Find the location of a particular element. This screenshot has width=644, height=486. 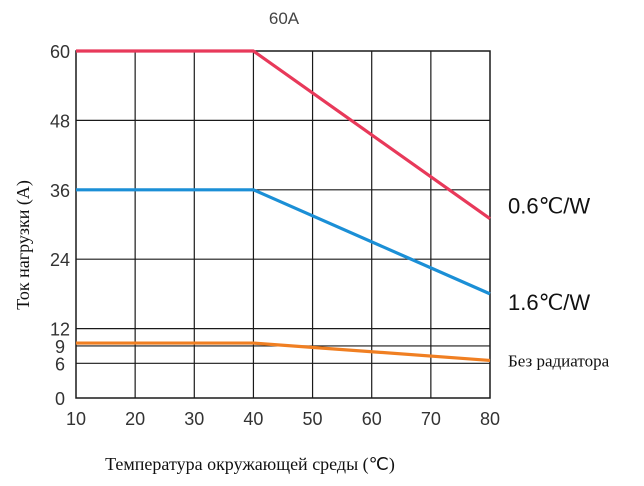

series-label: 0.6℃/W is located at coordinates (549, 206).